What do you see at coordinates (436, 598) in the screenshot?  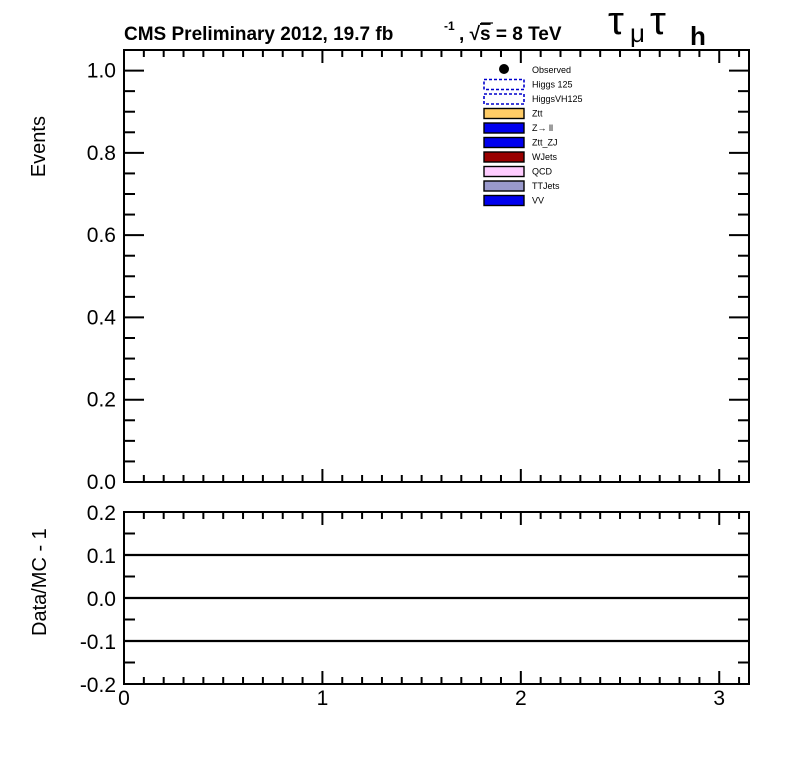 I see `ratio-reference-lines` at bounding box center [436, 598].